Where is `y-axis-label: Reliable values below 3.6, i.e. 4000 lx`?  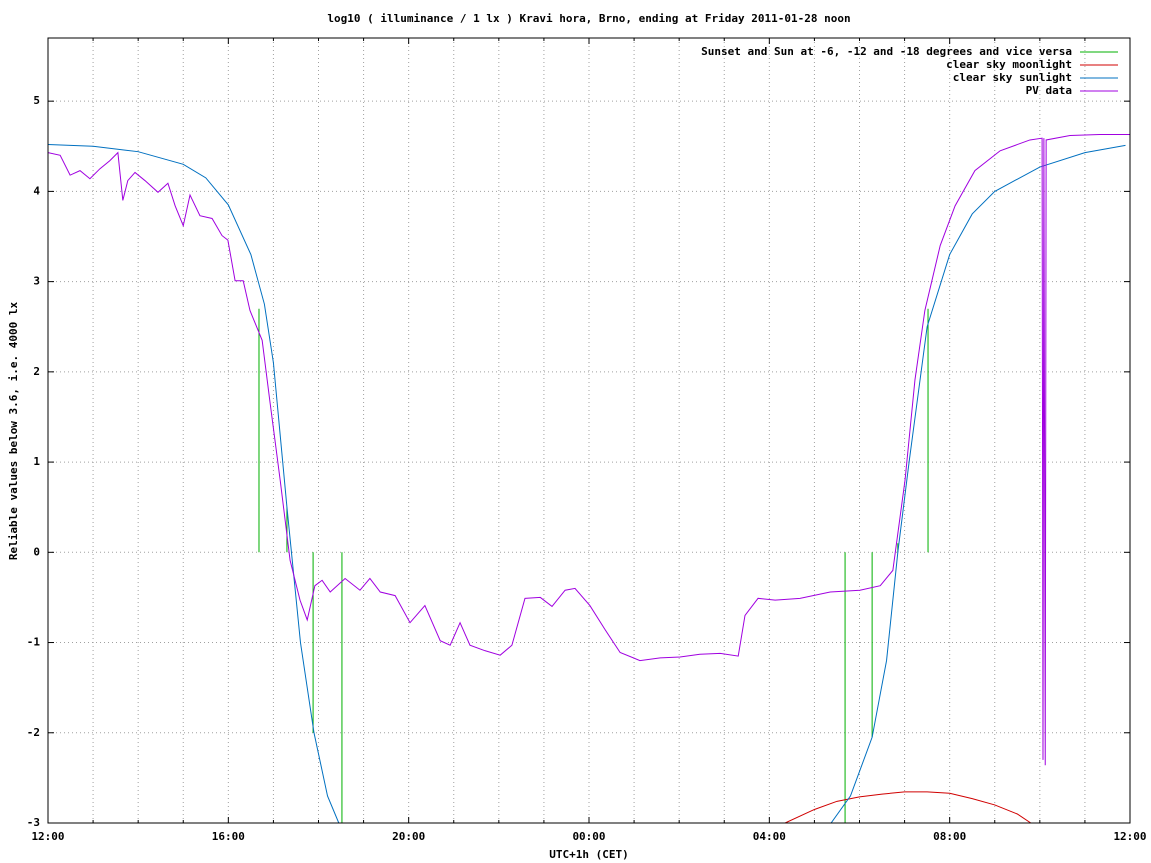 y-axis-label: Reliable values below 3.6, i.e. 4000 lx is located at coordinates (13, 430).